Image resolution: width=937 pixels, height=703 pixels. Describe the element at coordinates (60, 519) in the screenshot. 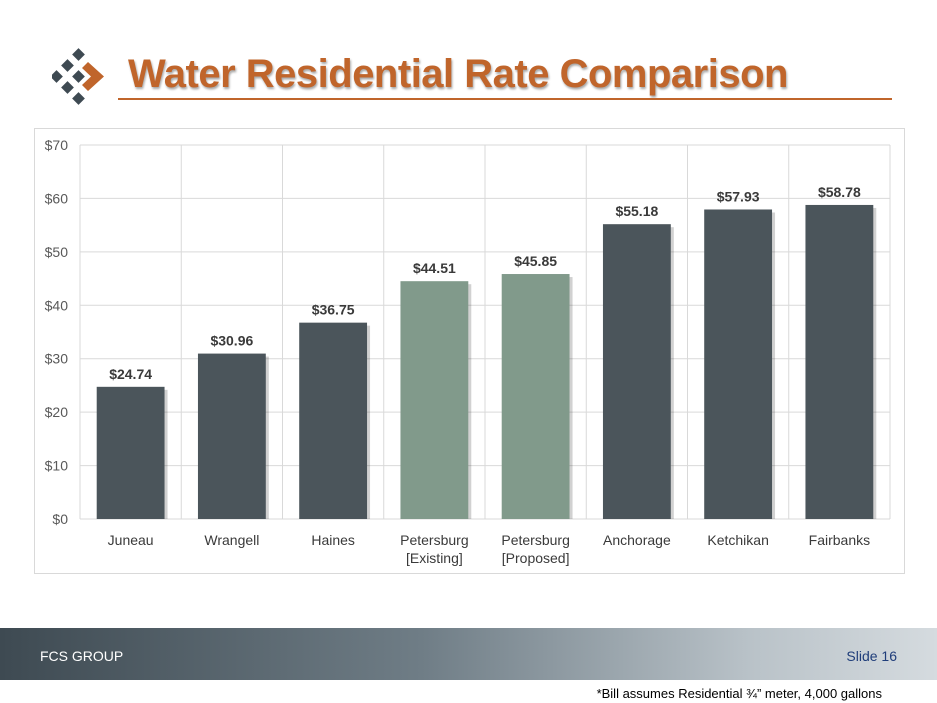

I see `y-tick-label: $0` at that location.